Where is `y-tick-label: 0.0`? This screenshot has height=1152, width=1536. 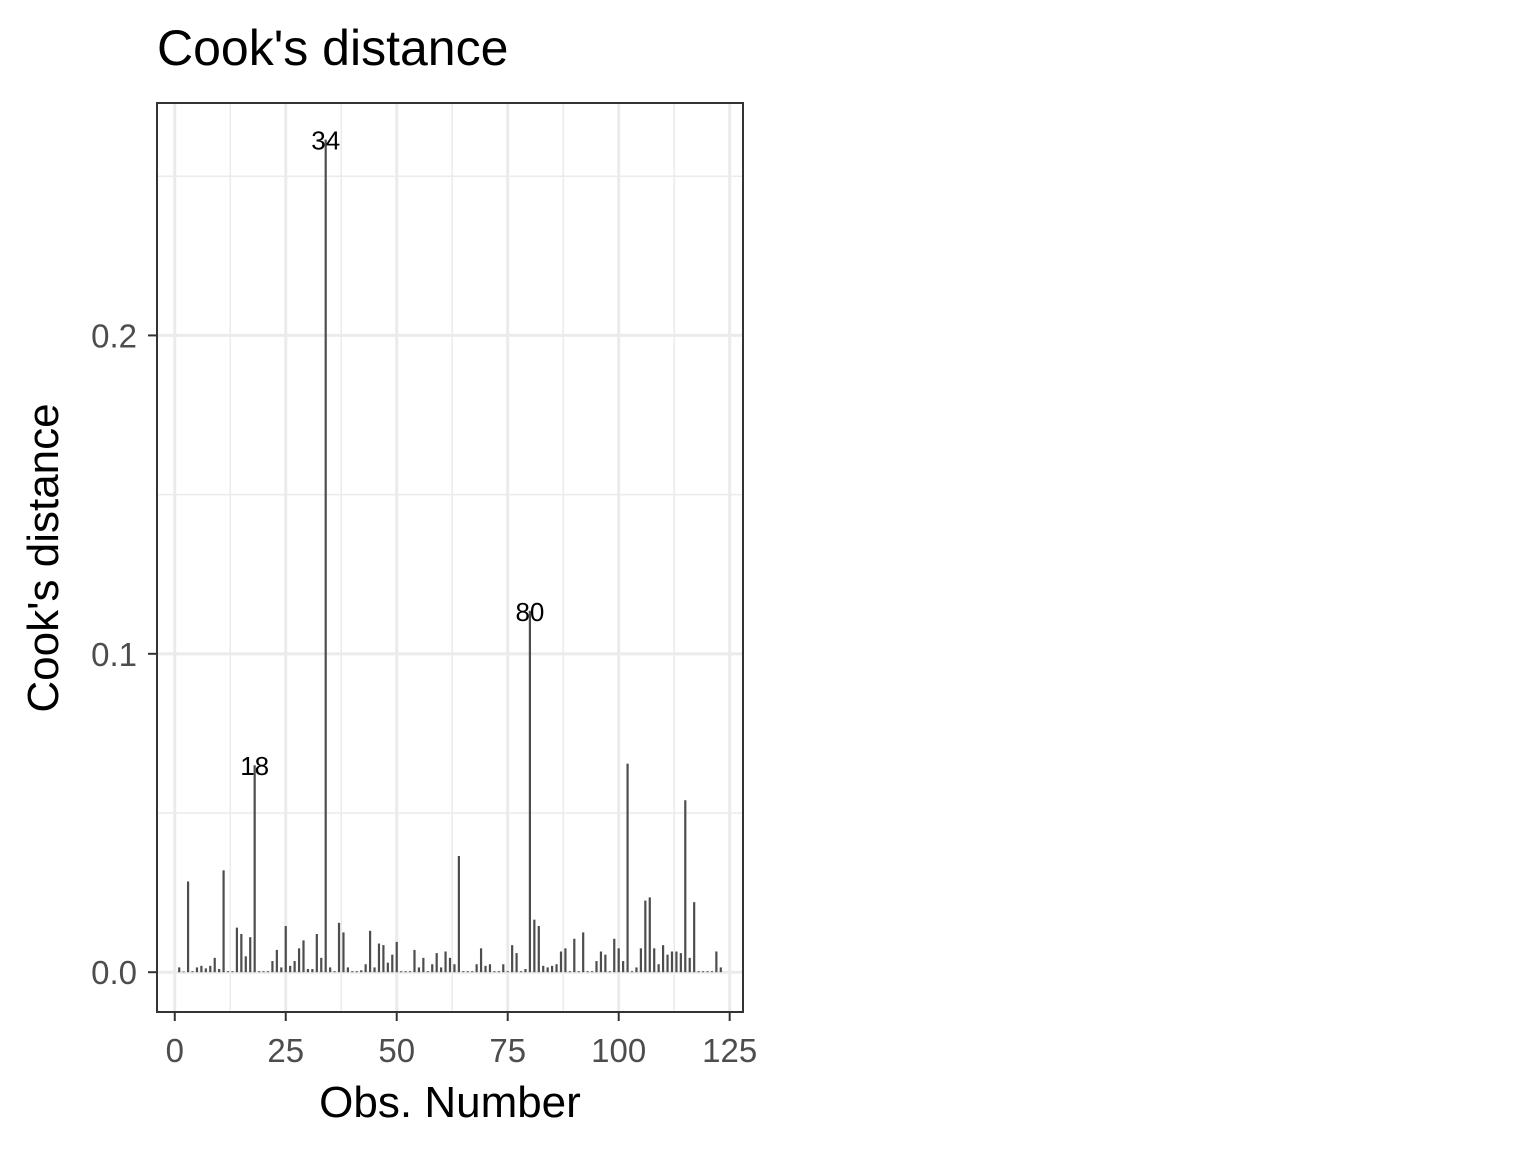 y-tick-label: 0.0 is located at coordinates (114, 972).